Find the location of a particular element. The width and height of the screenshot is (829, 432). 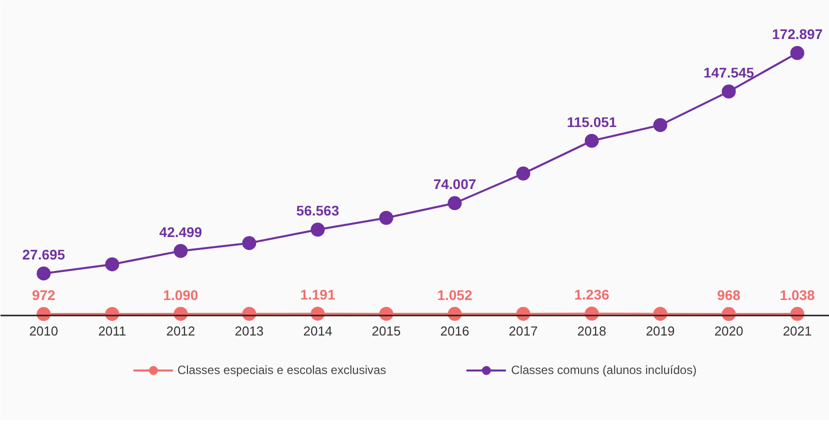

data-label: 972 is located at coordinates (44, 295).